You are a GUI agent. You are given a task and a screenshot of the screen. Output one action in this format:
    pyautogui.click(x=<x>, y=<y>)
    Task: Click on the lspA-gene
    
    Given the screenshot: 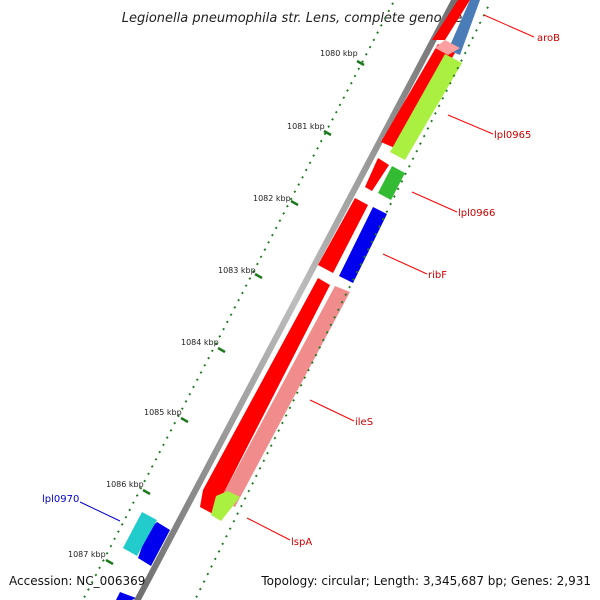 What is the action you would take?
    pyautogui.click(x=225, y=506)
    